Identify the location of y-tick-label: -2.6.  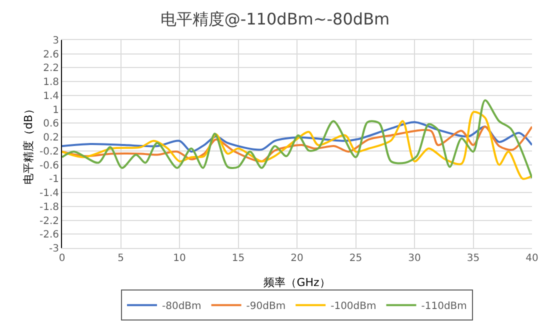
(49, 235).